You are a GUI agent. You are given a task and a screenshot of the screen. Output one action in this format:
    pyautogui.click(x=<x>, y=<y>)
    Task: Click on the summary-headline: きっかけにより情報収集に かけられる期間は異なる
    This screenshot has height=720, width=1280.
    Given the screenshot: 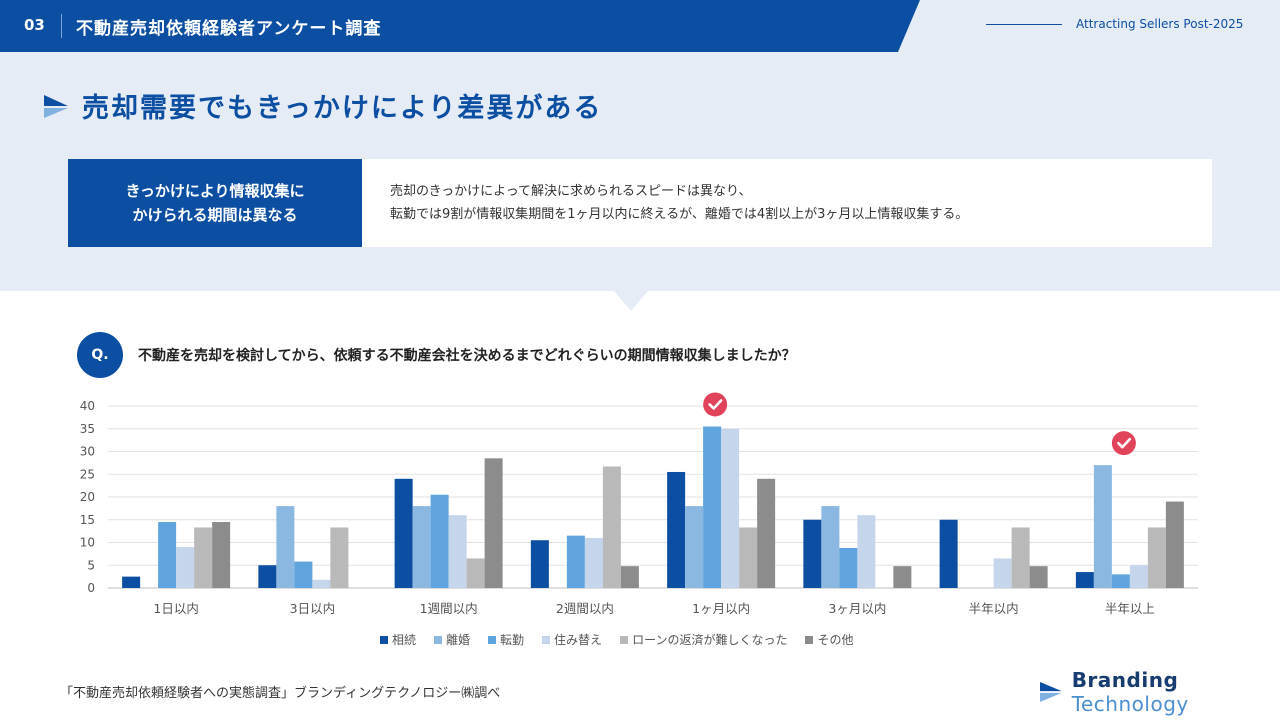 What is the action you would take?
    pyautogui.click(x=215, y=203)
    